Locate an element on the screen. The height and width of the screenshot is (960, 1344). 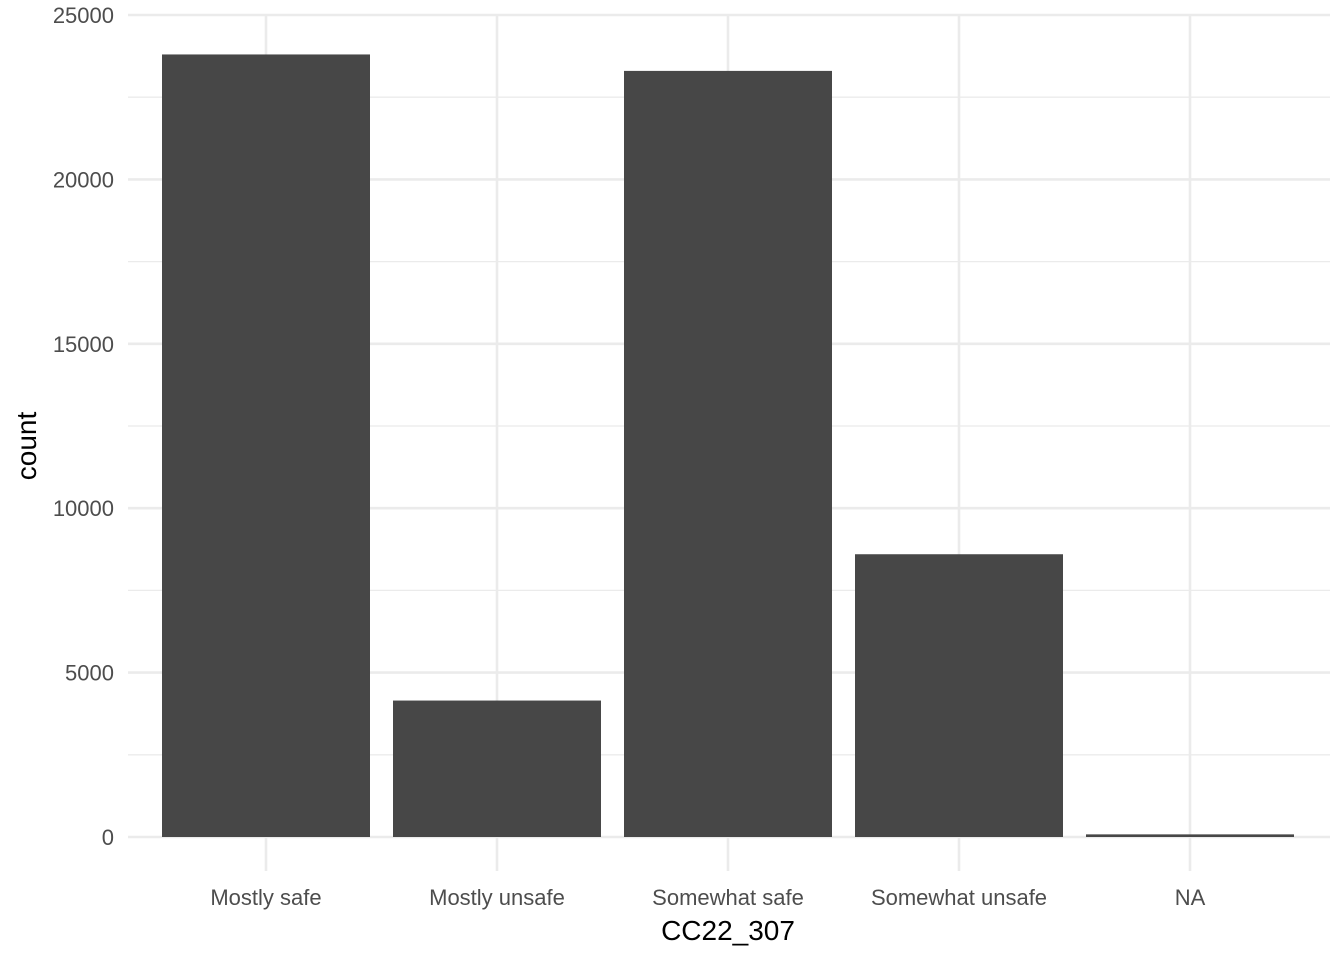
x-tick-label: NA is located at coordinates (1190, 897).